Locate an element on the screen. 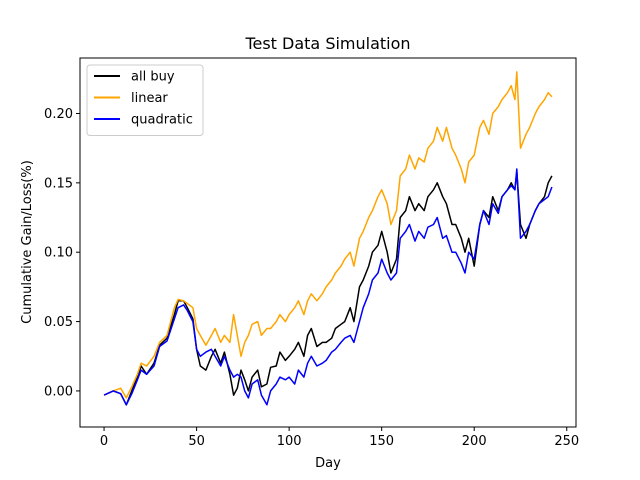 This screenshot has height=480, width=640. y-axis: 0.00 0.05 0.10 0.15 0.20 is located at coordinates (62, 253).